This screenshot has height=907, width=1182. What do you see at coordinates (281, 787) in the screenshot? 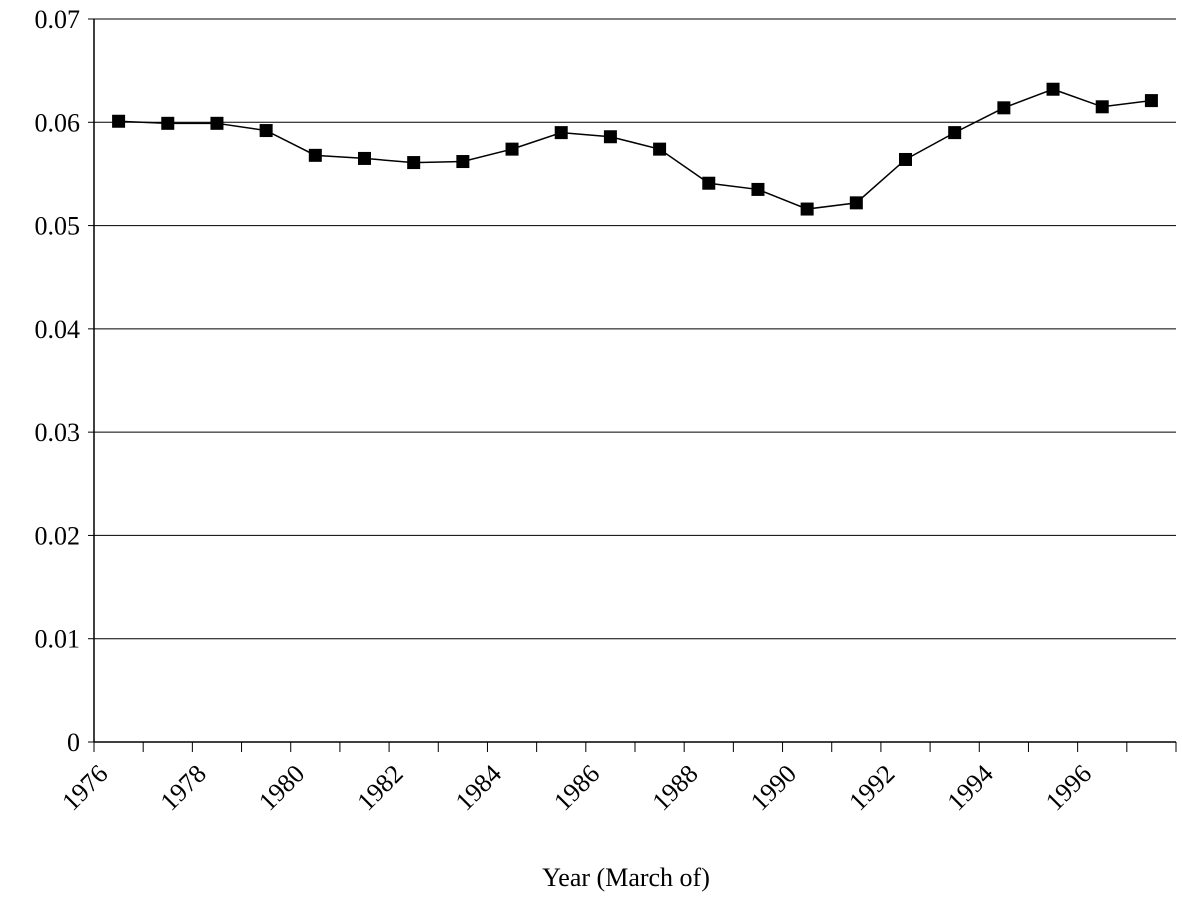
I see `x-tick-label: 1980` at bounding box center [281, 787].